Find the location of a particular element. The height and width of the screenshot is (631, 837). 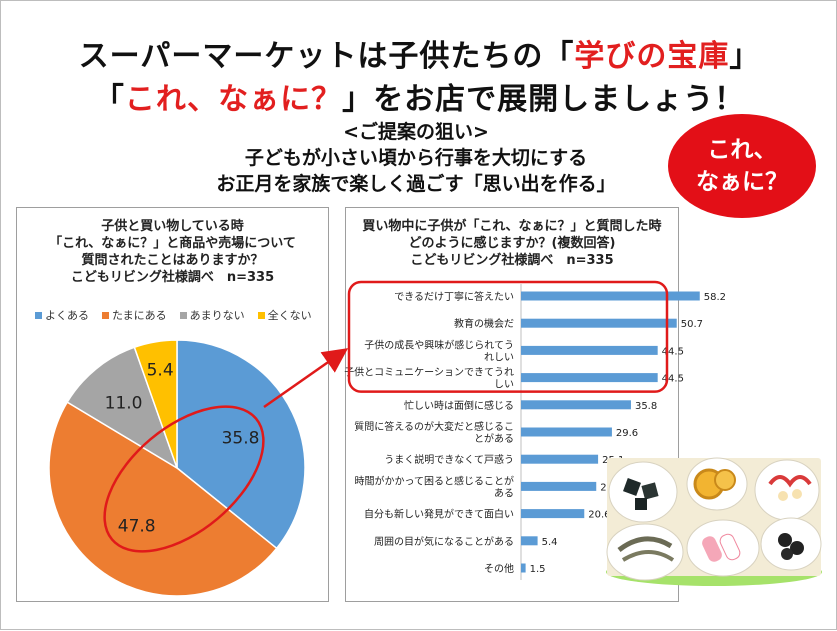

proposal-line2: お正月を家族で楽しく過ごす「思い出を作る」 is located at coordinates (416, 184).